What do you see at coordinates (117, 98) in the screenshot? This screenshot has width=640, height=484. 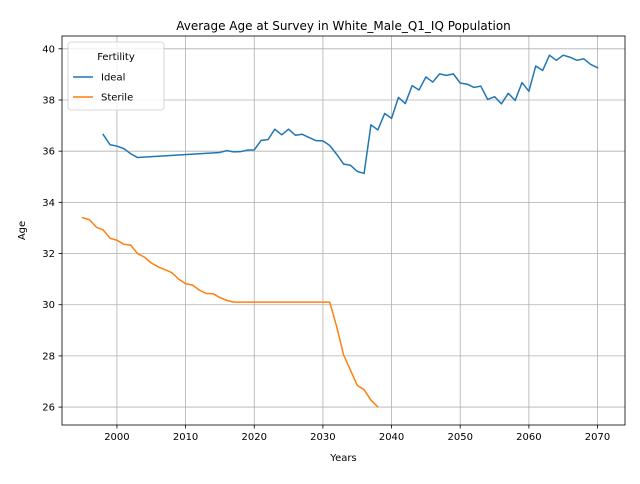 I see `legend-label-sterile: Sterile` at bounding box center [117, 98].